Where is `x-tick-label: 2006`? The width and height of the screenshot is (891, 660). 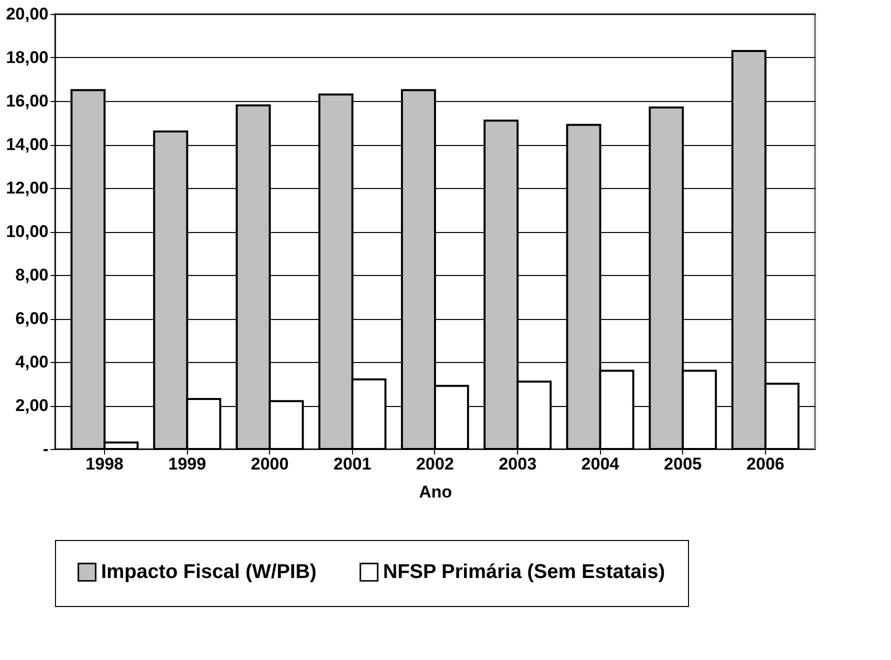
x-tick-label: 2006 is located at coordinates (765, 464).